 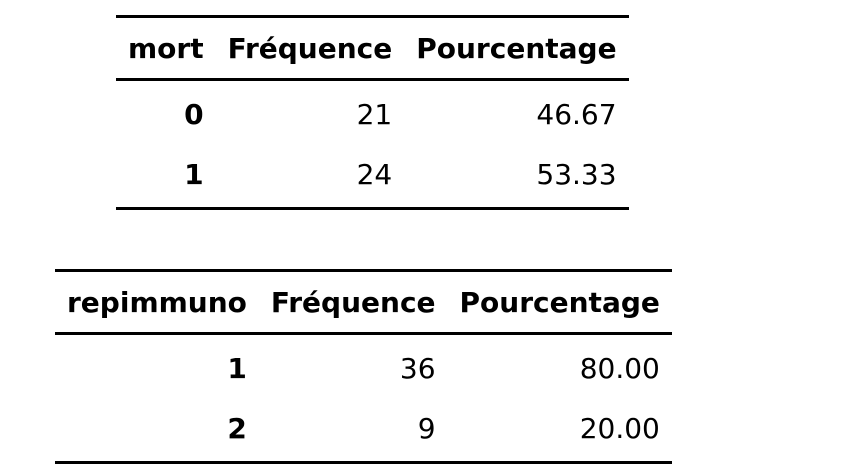 I want to click on table-header-row: repimmuno Fréquence Pourcentage, so click(x=363, y=302).